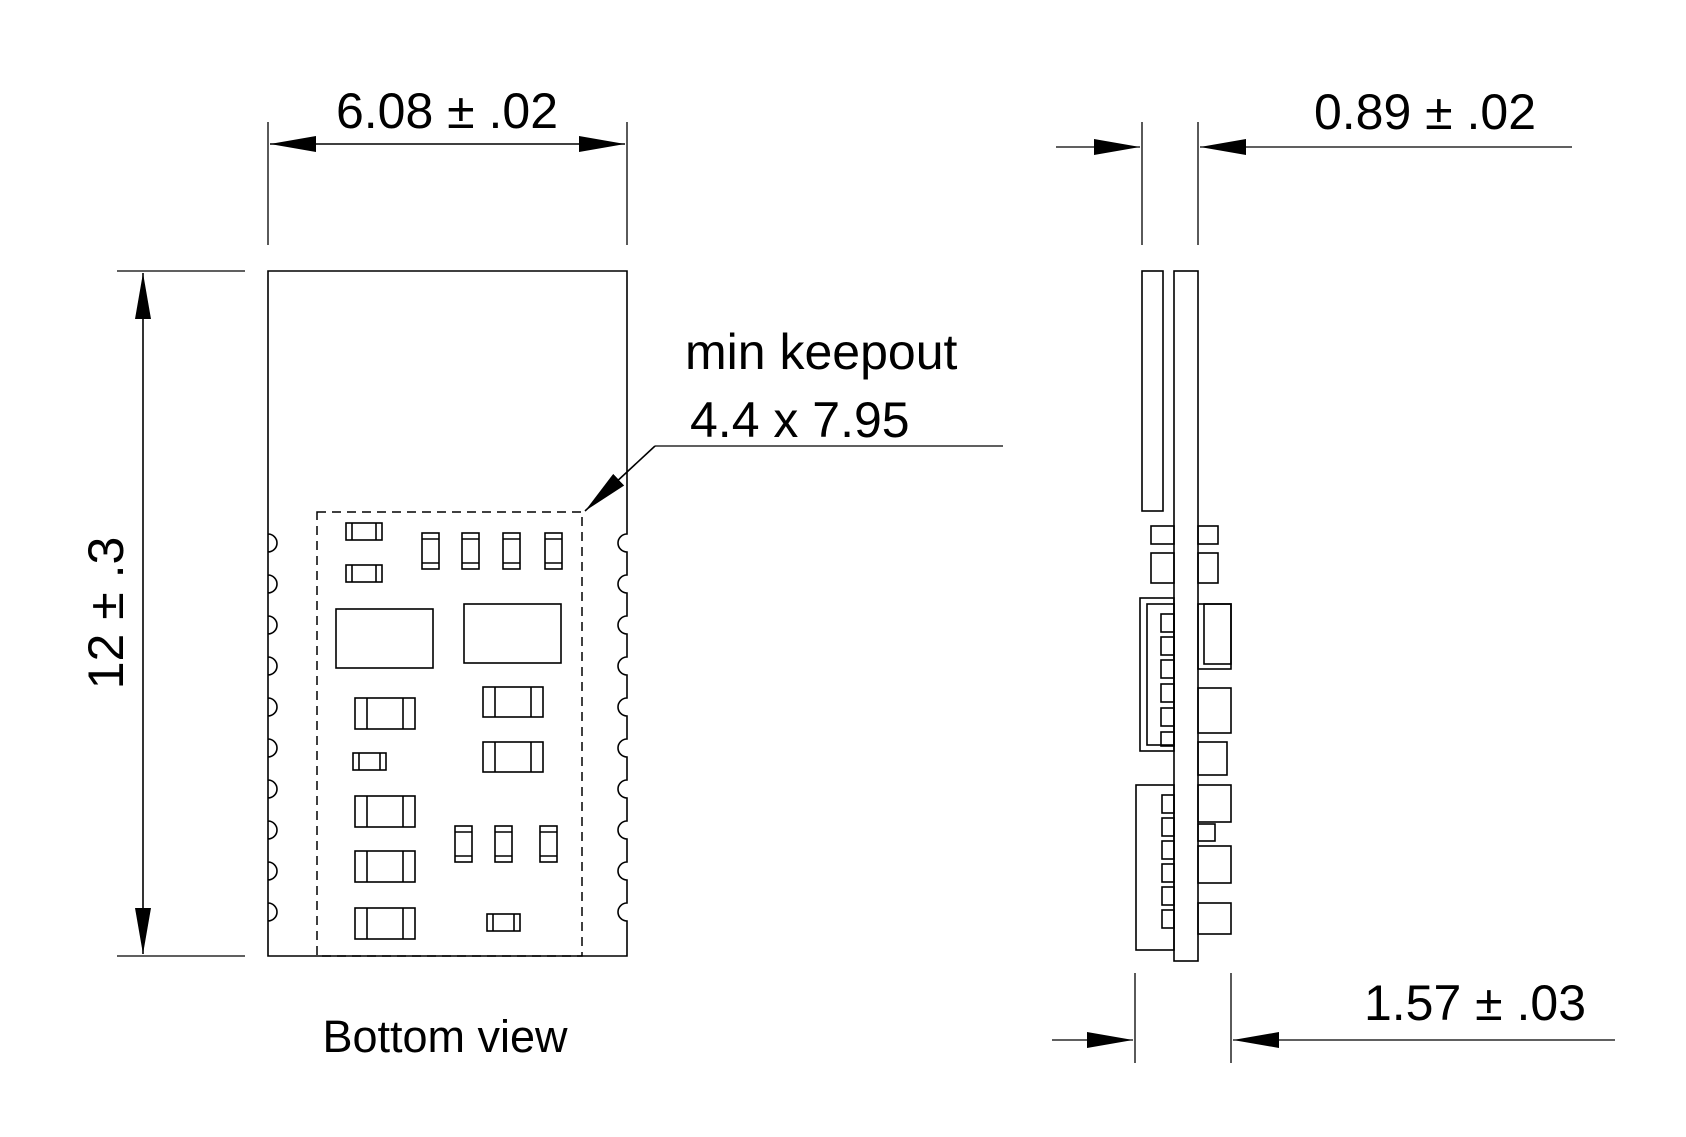 This screenshot has height=1137, width=1686. Describe the element at coordinates (1314, 164) in the screenshot. I see `pcb-thickness-dimension: 0.89 ± .02` at that location.